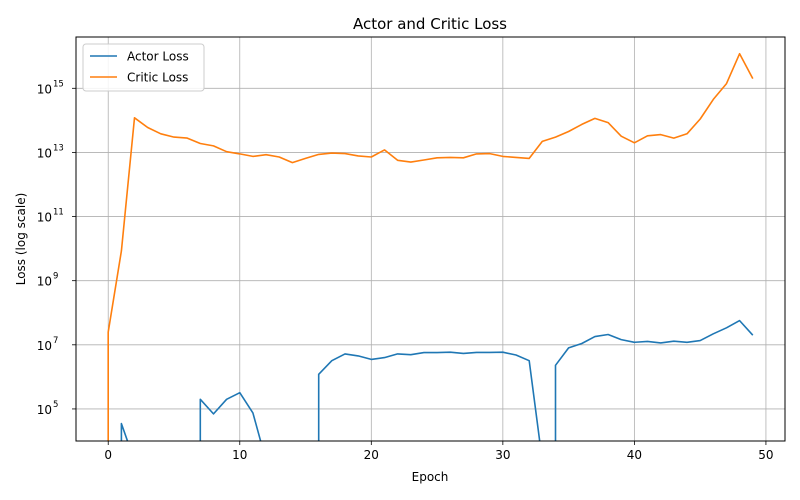  I want to click on y-tick-exponent: 9, so click(55, 277).